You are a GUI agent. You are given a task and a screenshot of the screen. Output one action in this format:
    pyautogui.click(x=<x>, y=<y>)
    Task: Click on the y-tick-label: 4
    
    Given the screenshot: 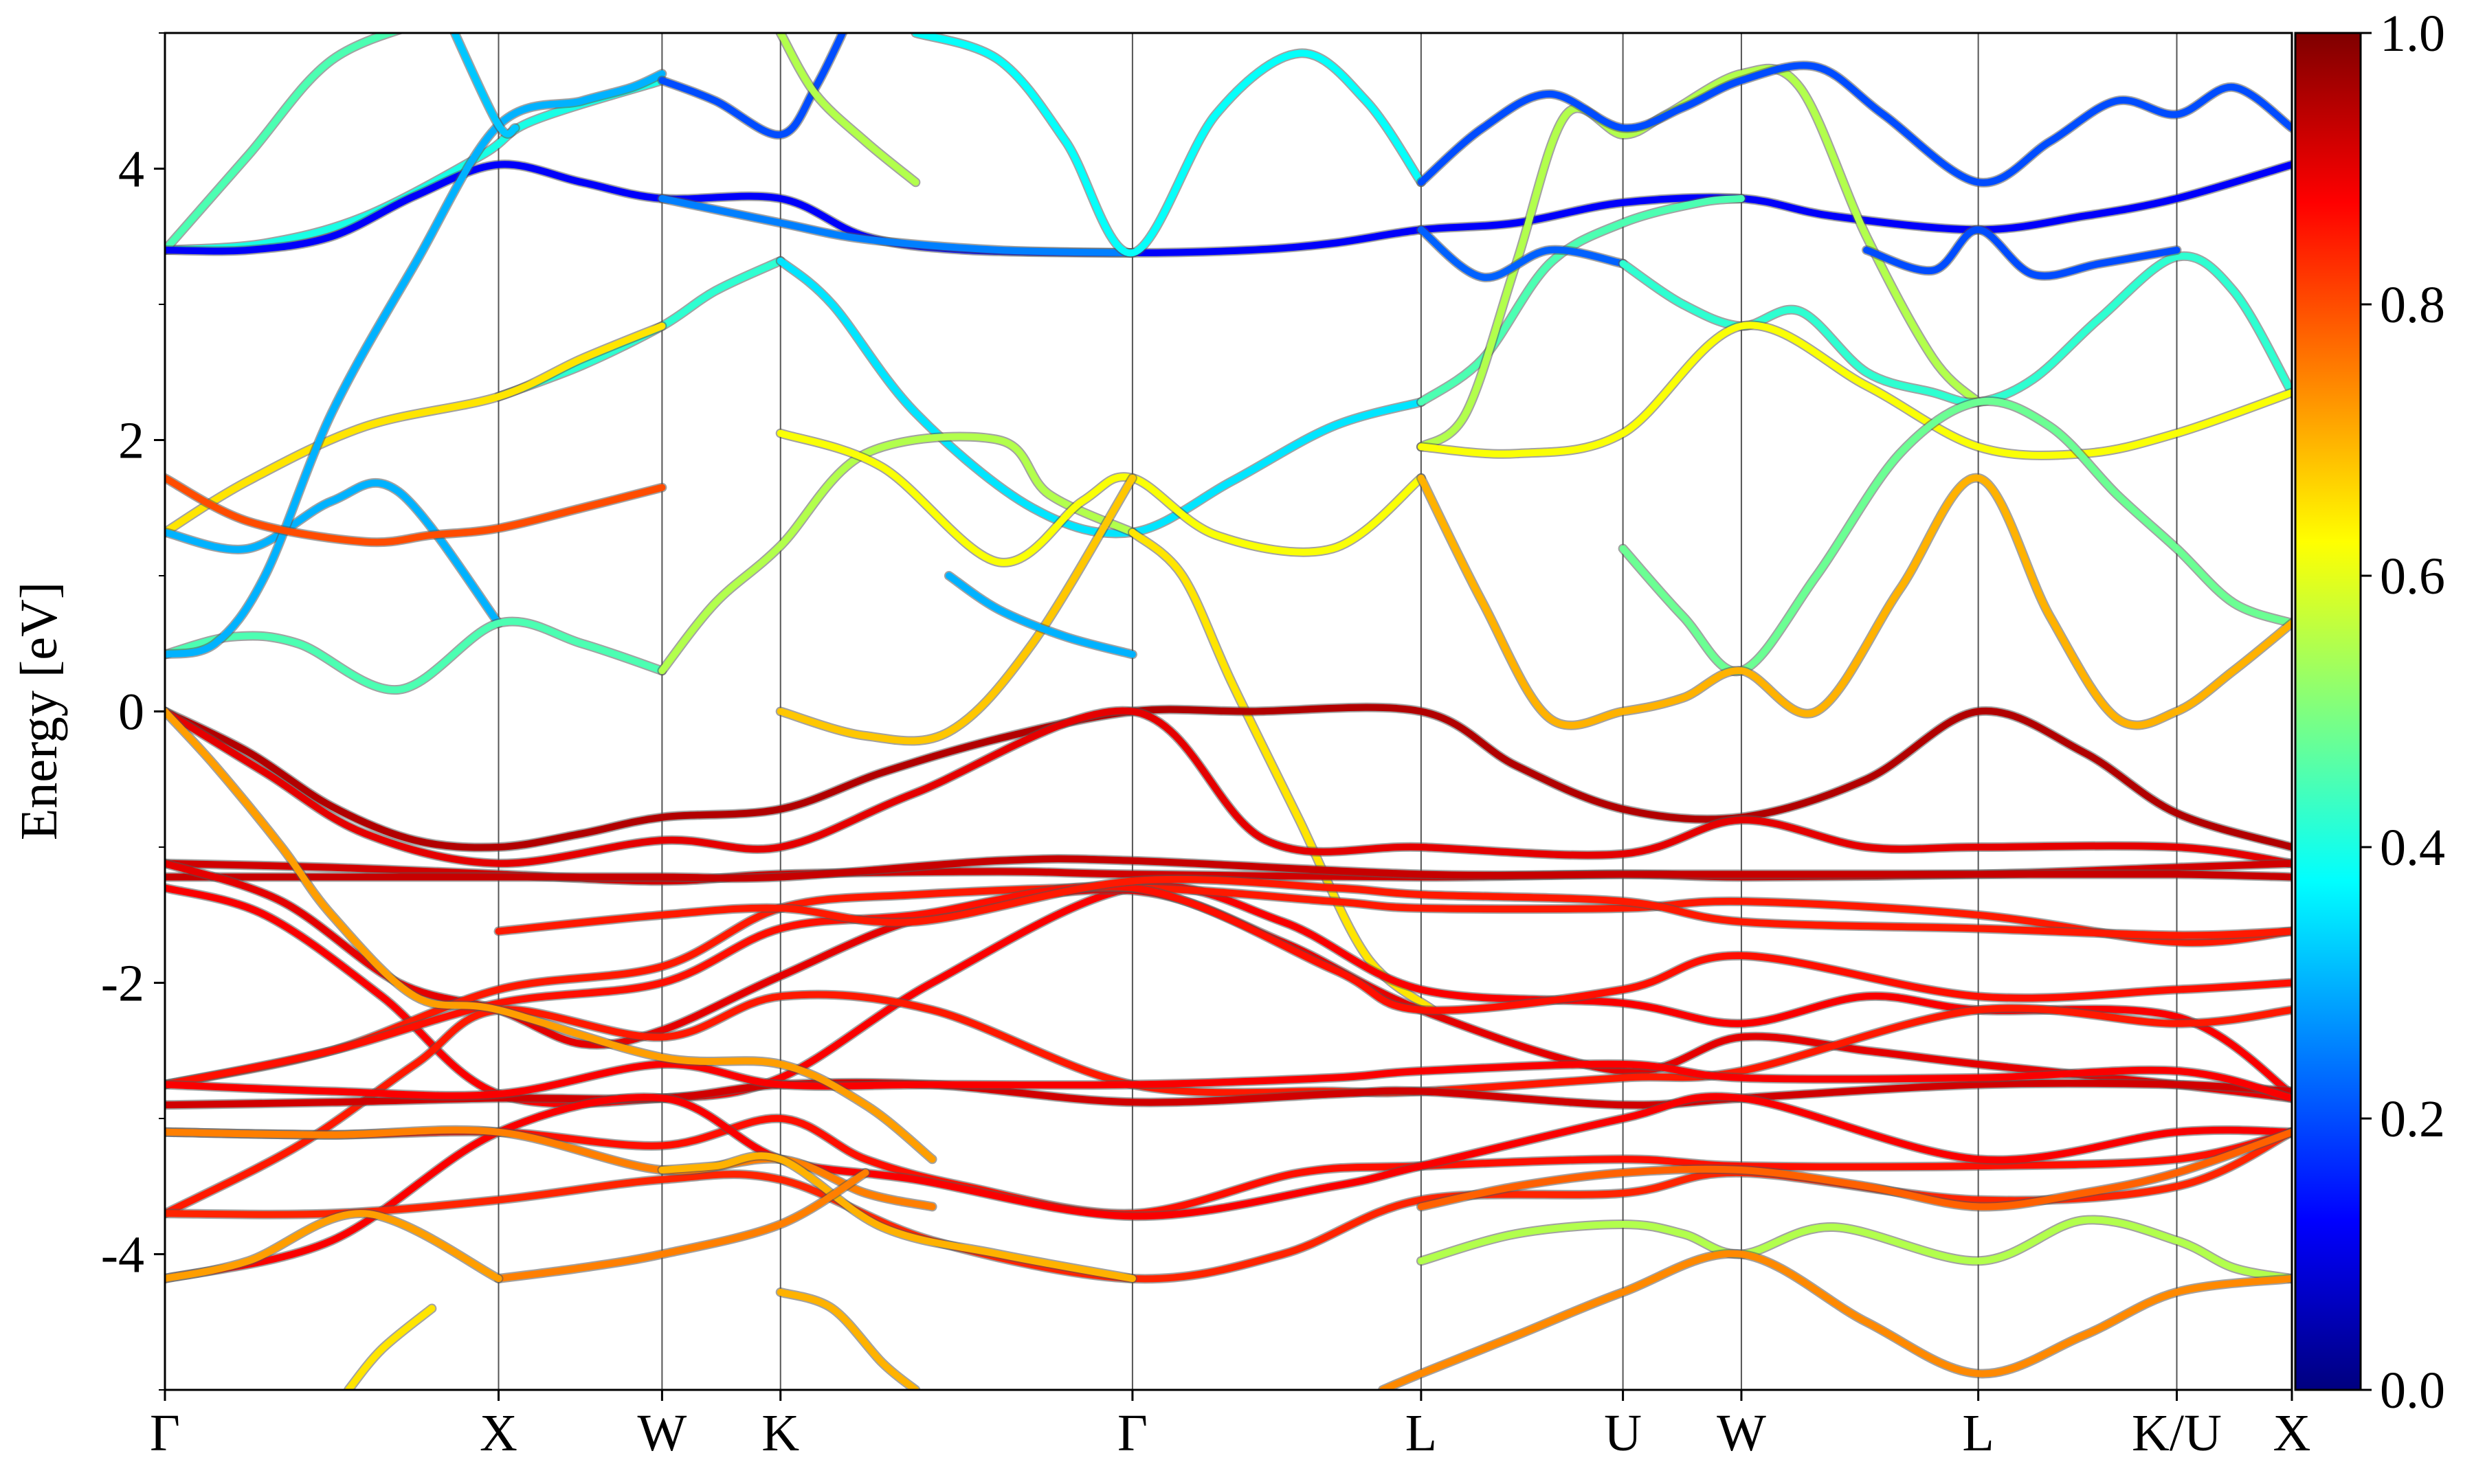 What is the action you would take?
    pyautogui.click(x=131, y=170)
    